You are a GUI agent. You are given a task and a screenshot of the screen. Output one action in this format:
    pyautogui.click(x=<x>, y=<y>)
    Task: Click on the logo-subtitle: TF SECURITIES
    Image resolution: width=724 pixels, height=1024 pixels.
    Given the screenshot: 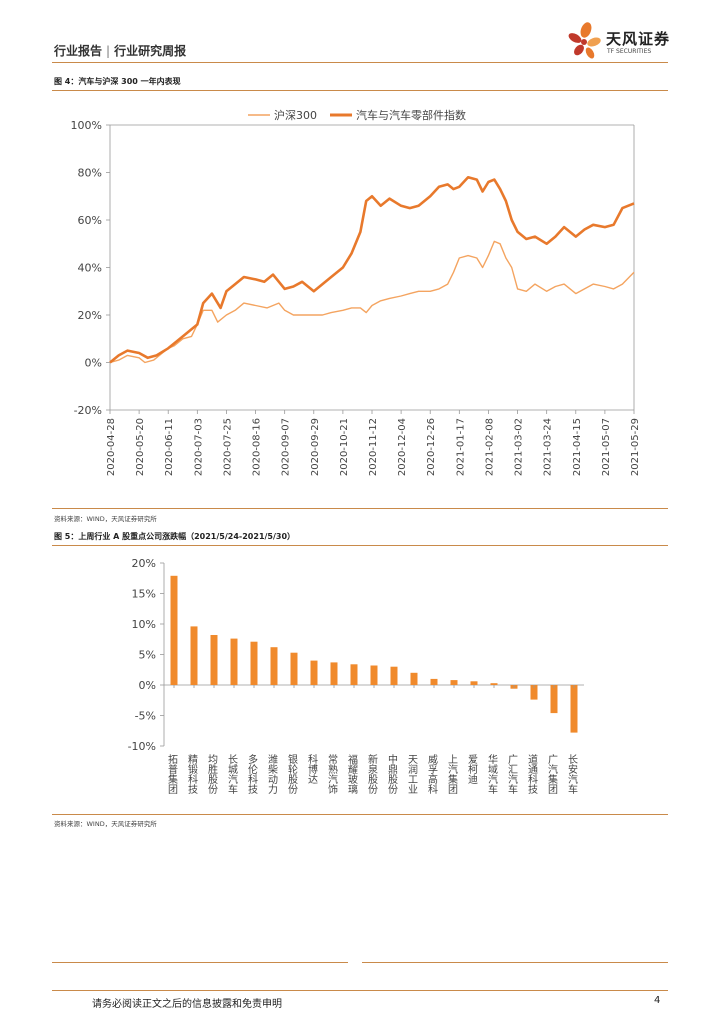 What is the action you would take?
    pyautogui.click(x=629, y=51)
    